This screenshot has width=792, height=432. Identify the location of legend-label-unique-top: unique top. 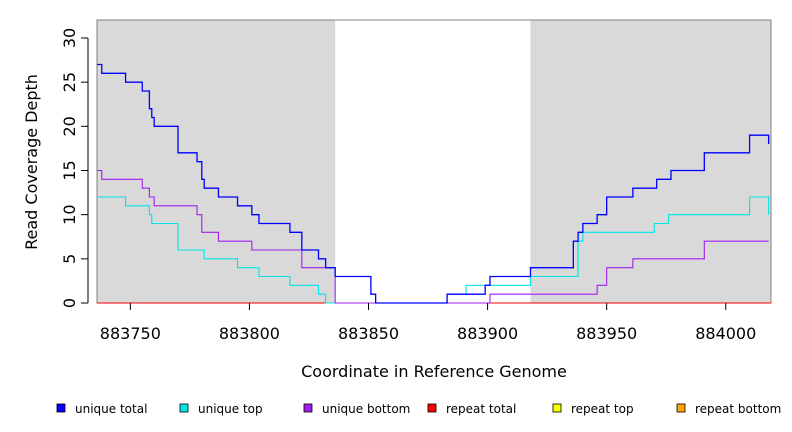
(230, 409).